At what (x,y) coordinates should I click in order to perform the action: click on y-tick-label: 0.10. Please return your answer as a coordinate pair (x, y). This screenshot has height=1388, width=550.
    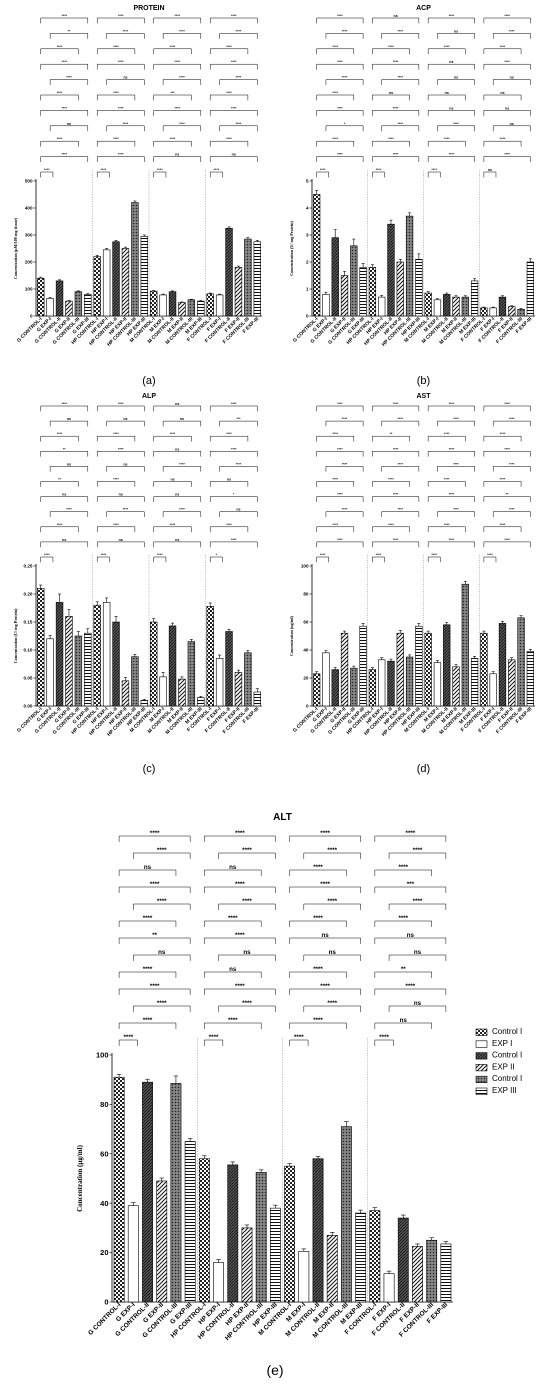
    Looking at the image, I should click on (28, 650).